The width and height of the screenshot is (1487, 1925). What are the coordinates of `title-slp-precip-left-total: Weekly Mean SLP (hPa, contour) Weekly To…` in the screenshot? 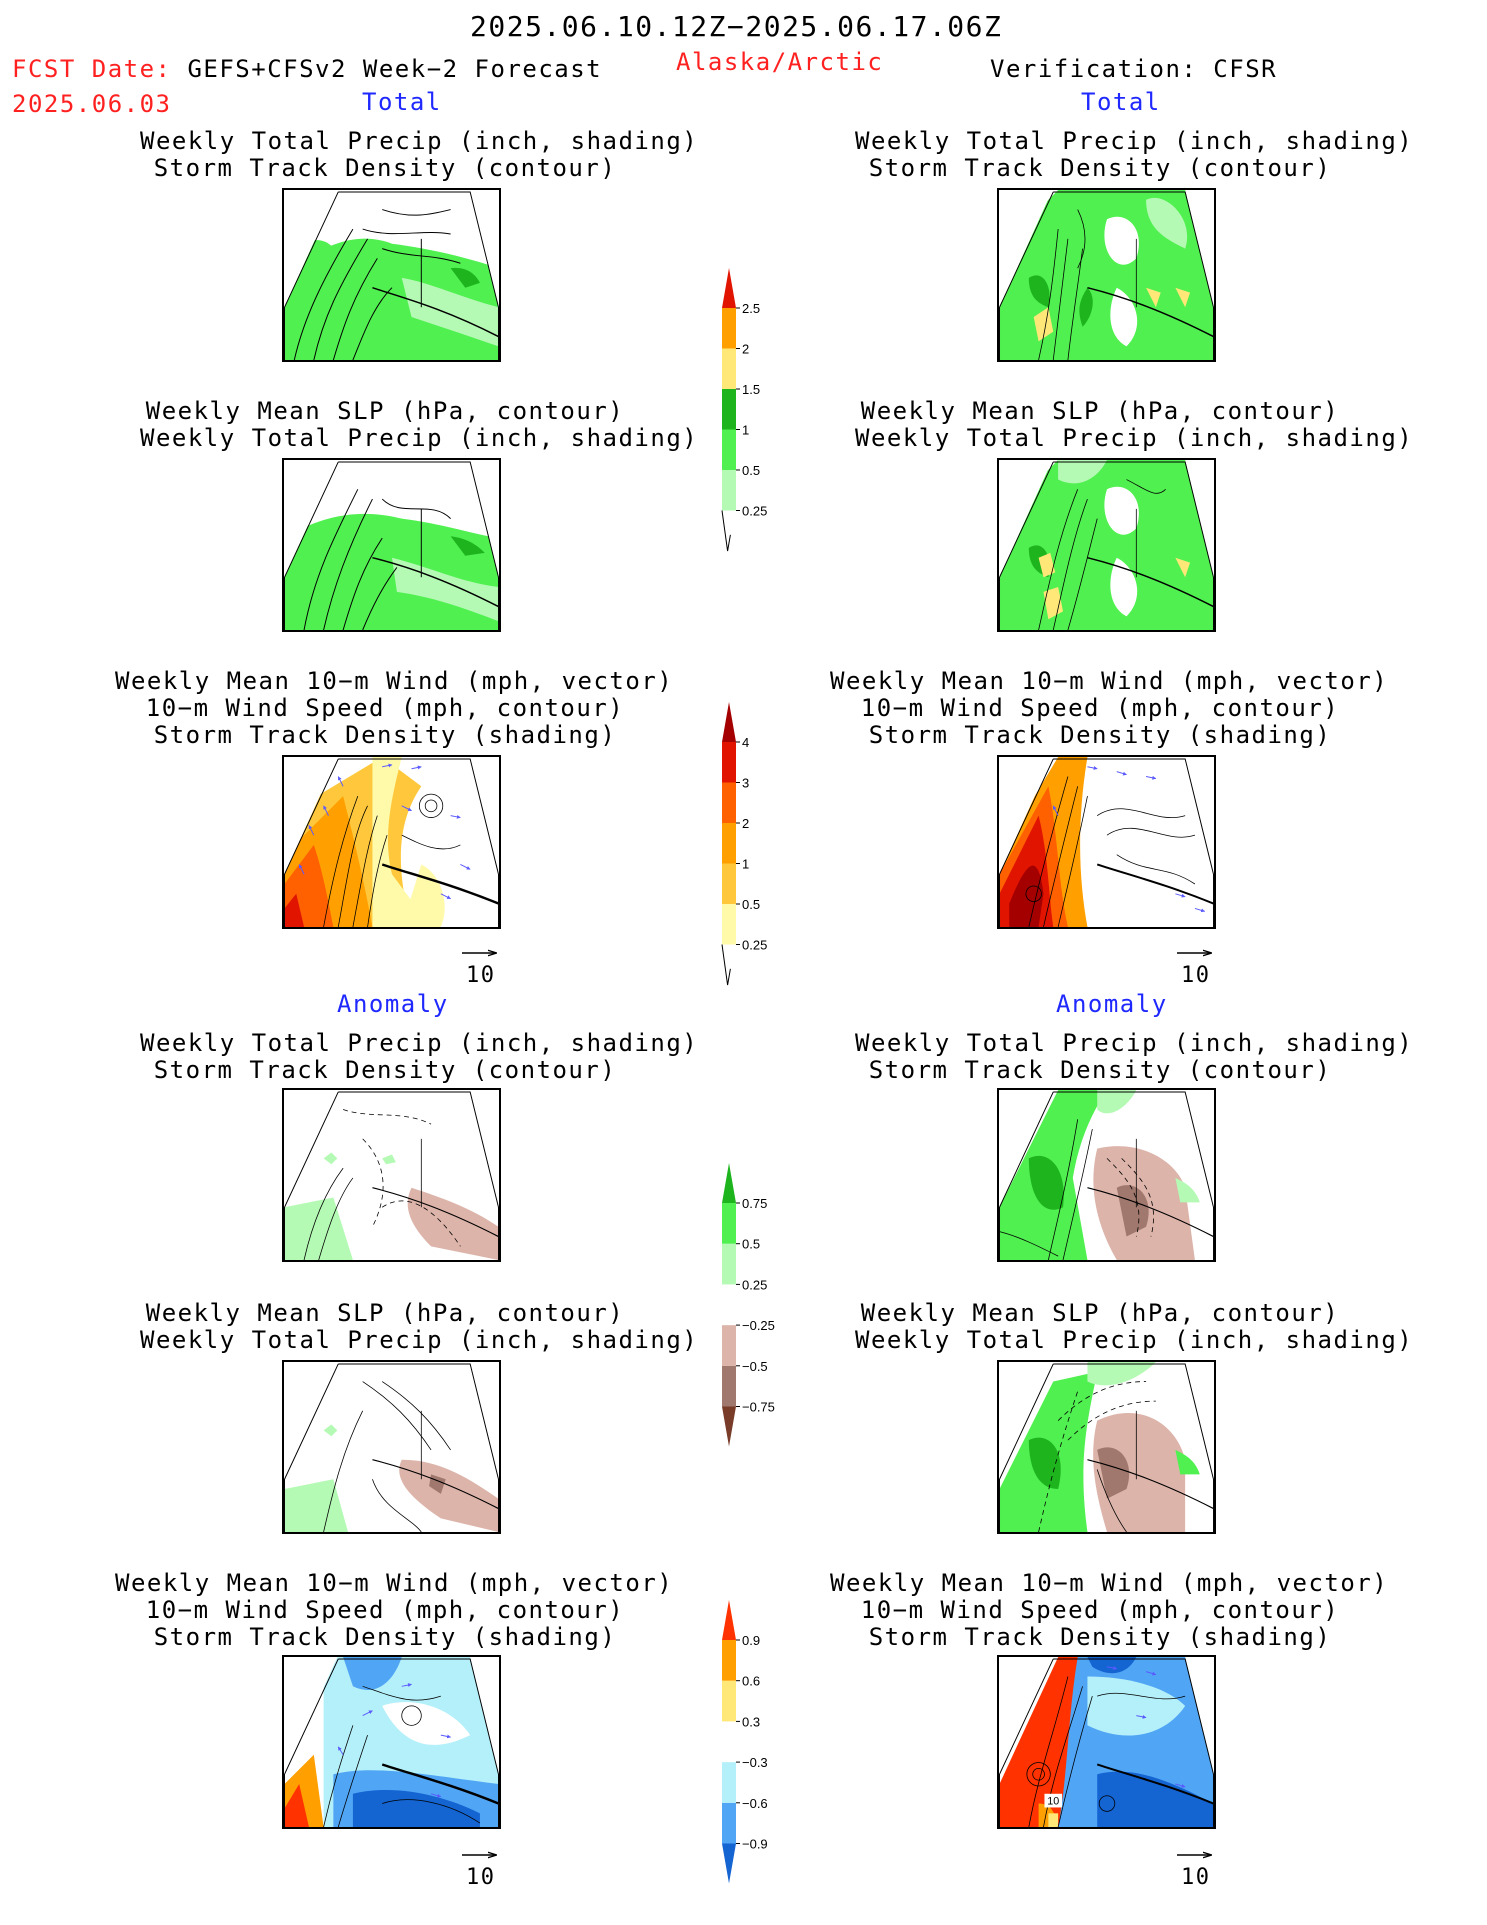 It's located at (419, 424).